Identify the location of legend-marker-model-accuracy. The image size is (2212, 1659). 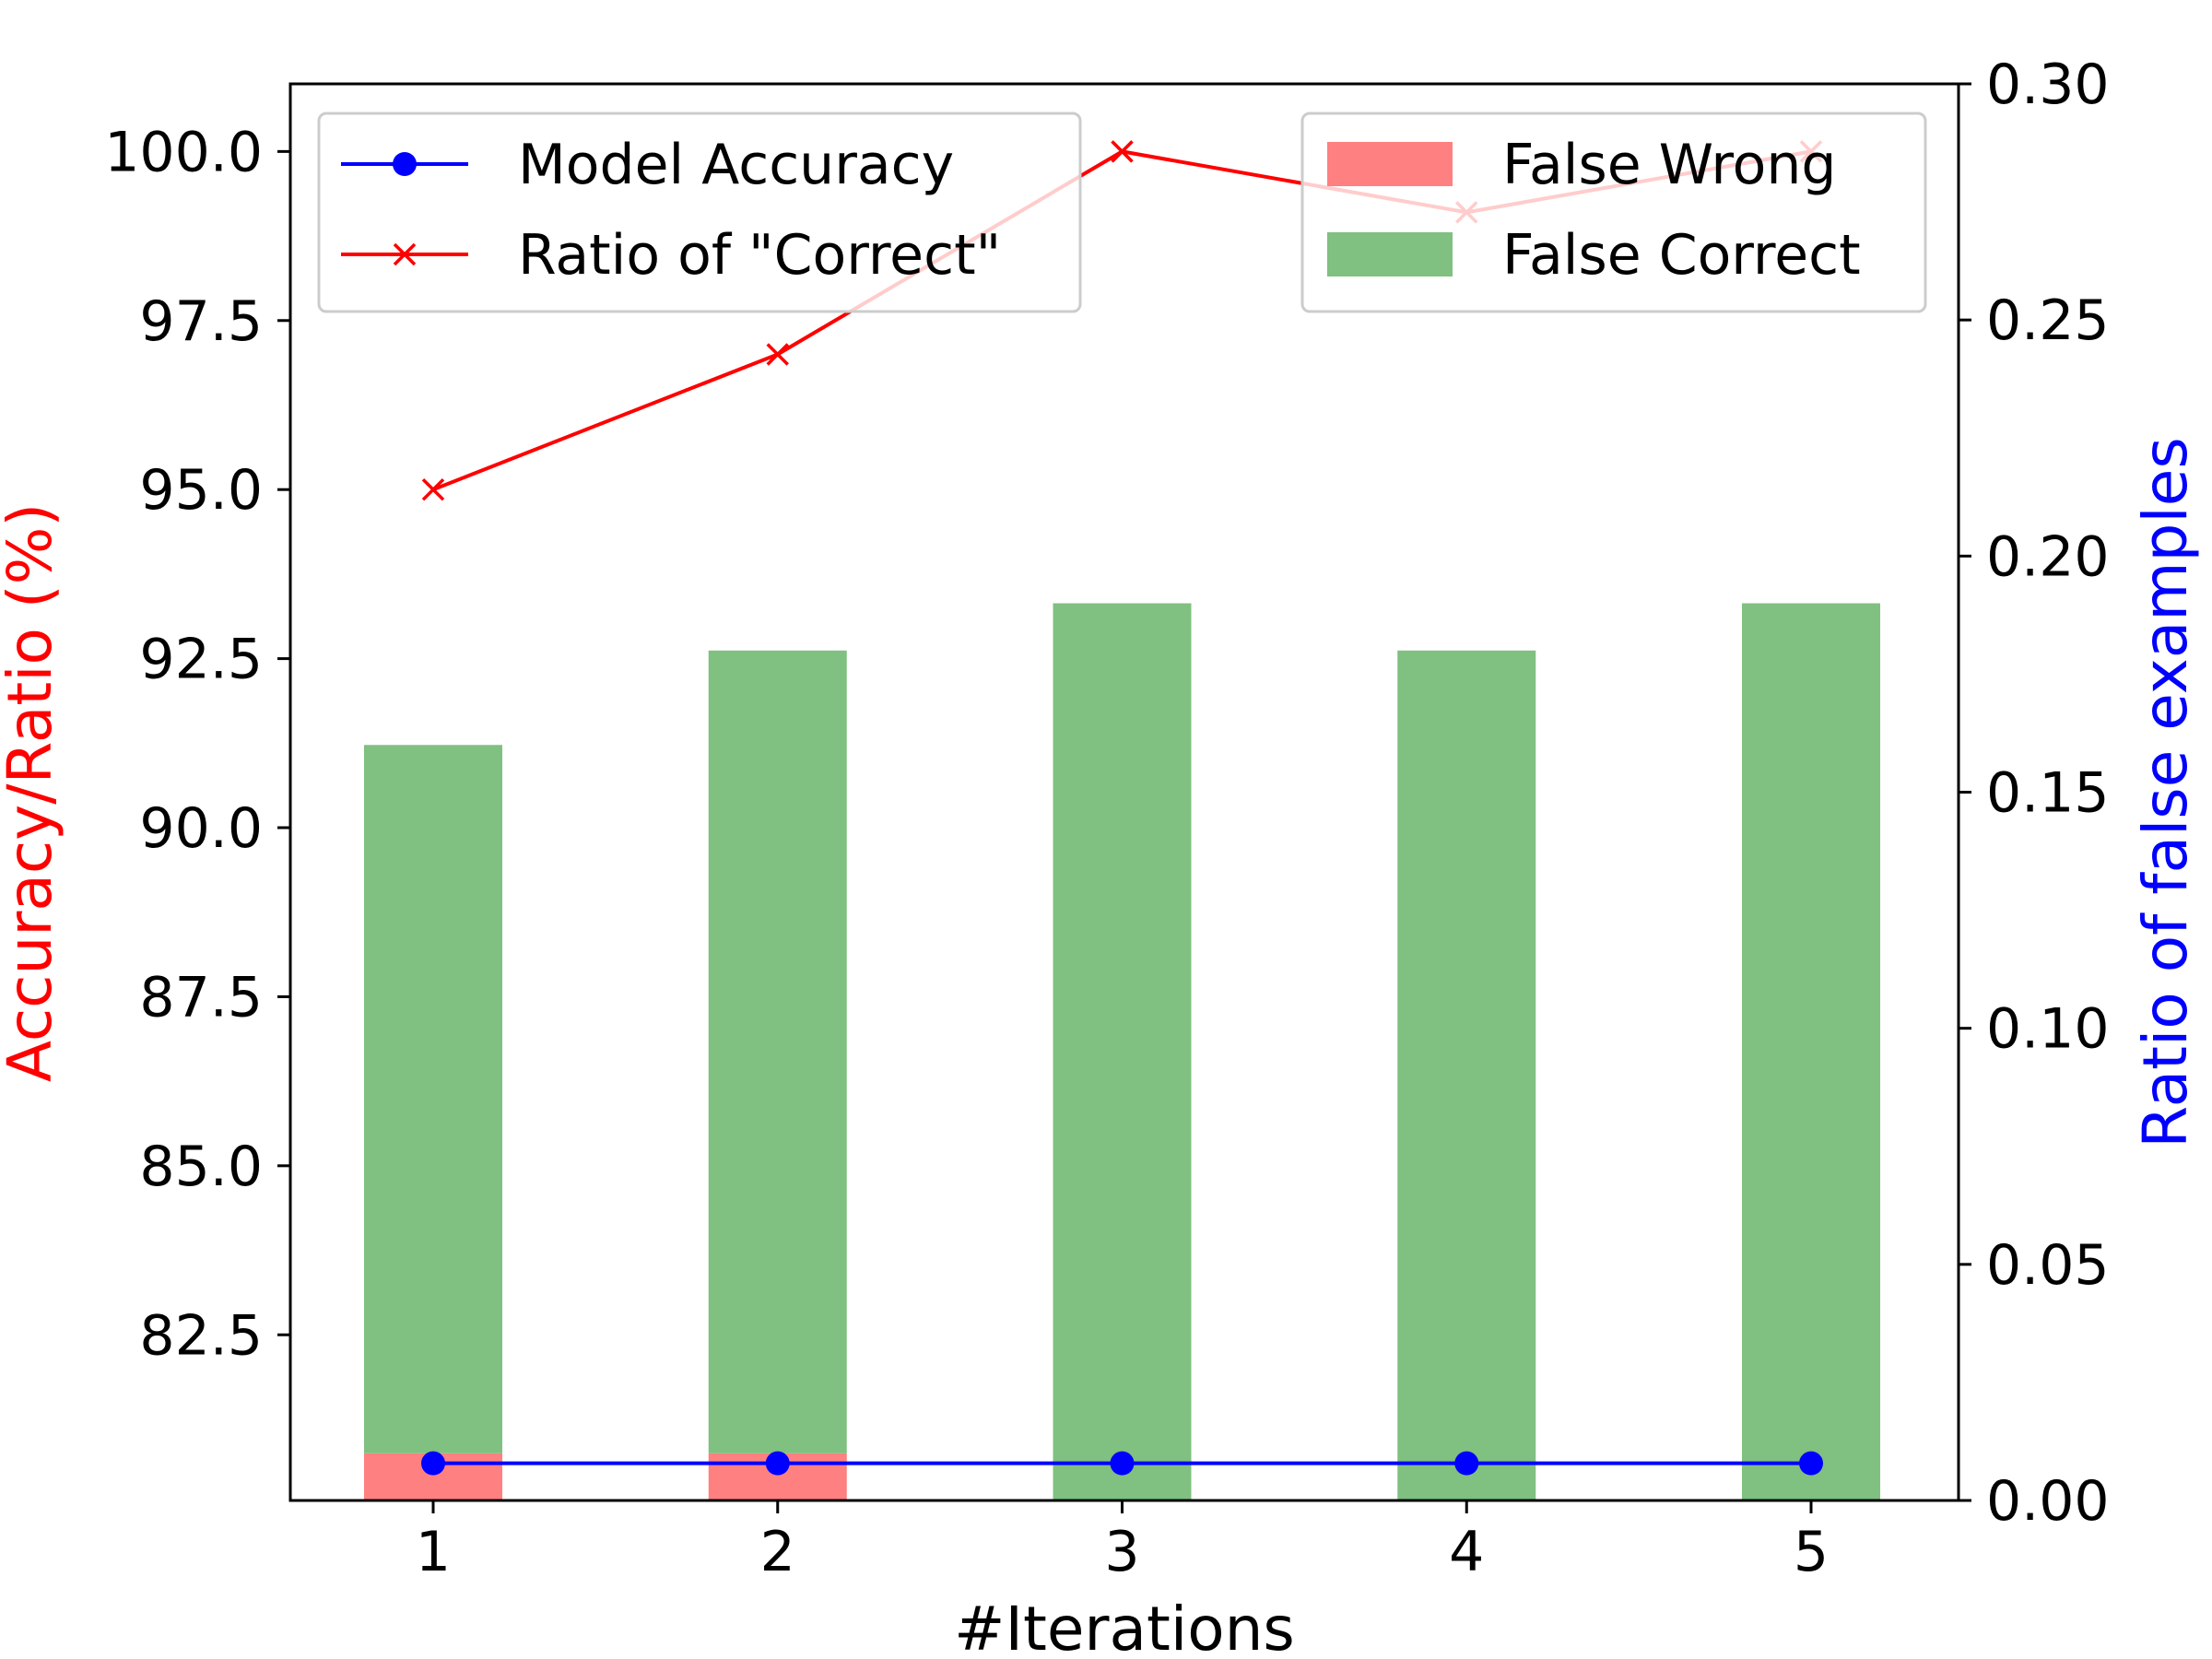
(405, 164).